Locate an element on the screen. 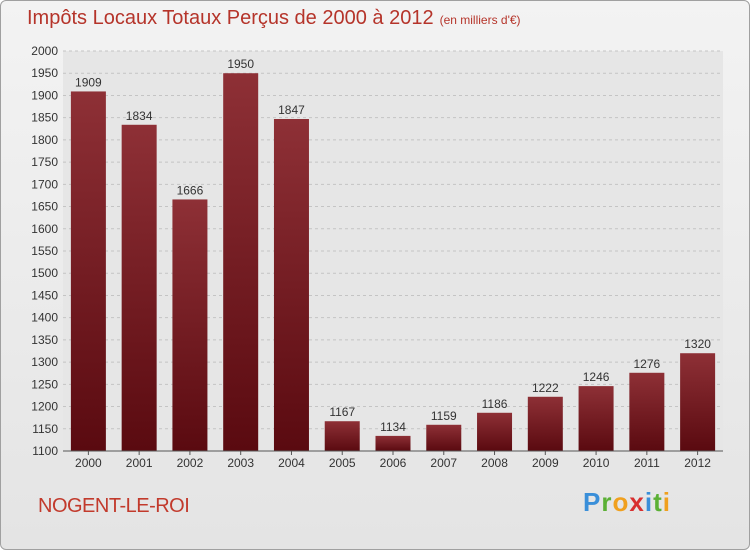  bar-value-label: 1320 is located at coordinates (697, 344).